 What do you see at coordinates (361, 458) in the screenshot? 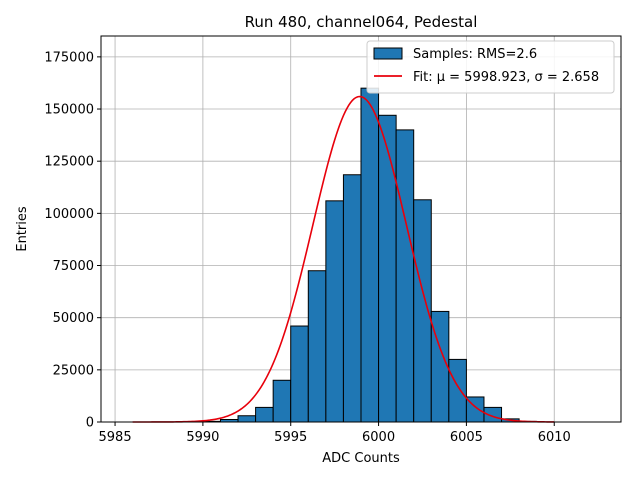
I see `x-axis-label: ADC Counts` at bounding box center [361, 458].